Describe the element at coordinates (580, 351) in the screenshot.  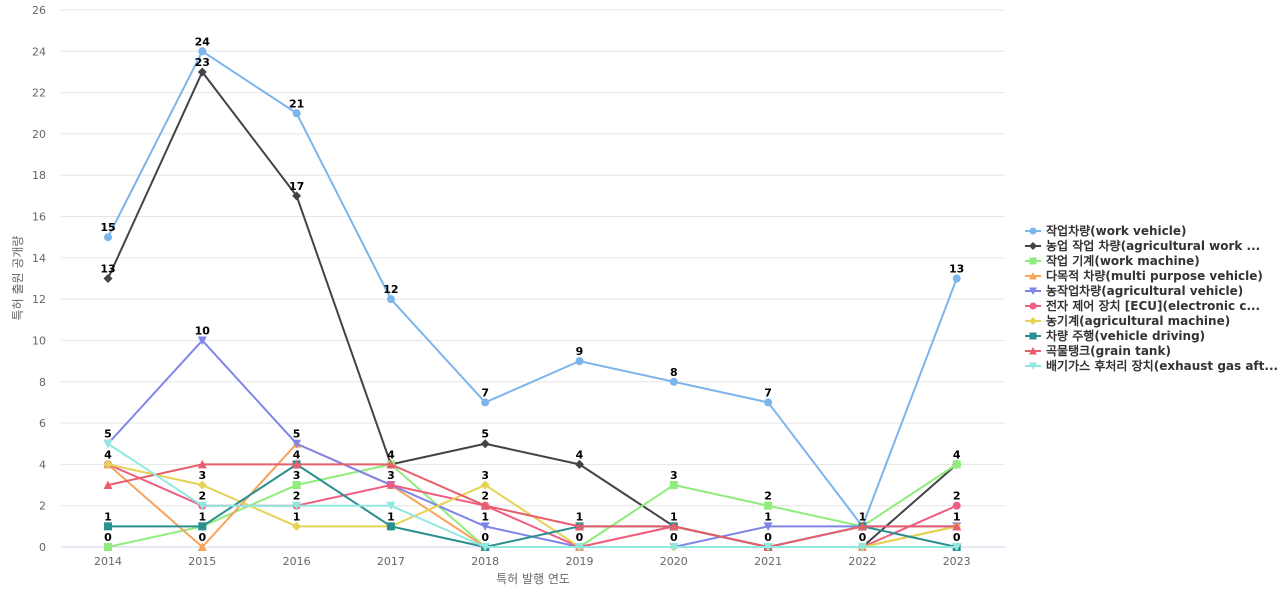
I see `data-label: 9` at that location.